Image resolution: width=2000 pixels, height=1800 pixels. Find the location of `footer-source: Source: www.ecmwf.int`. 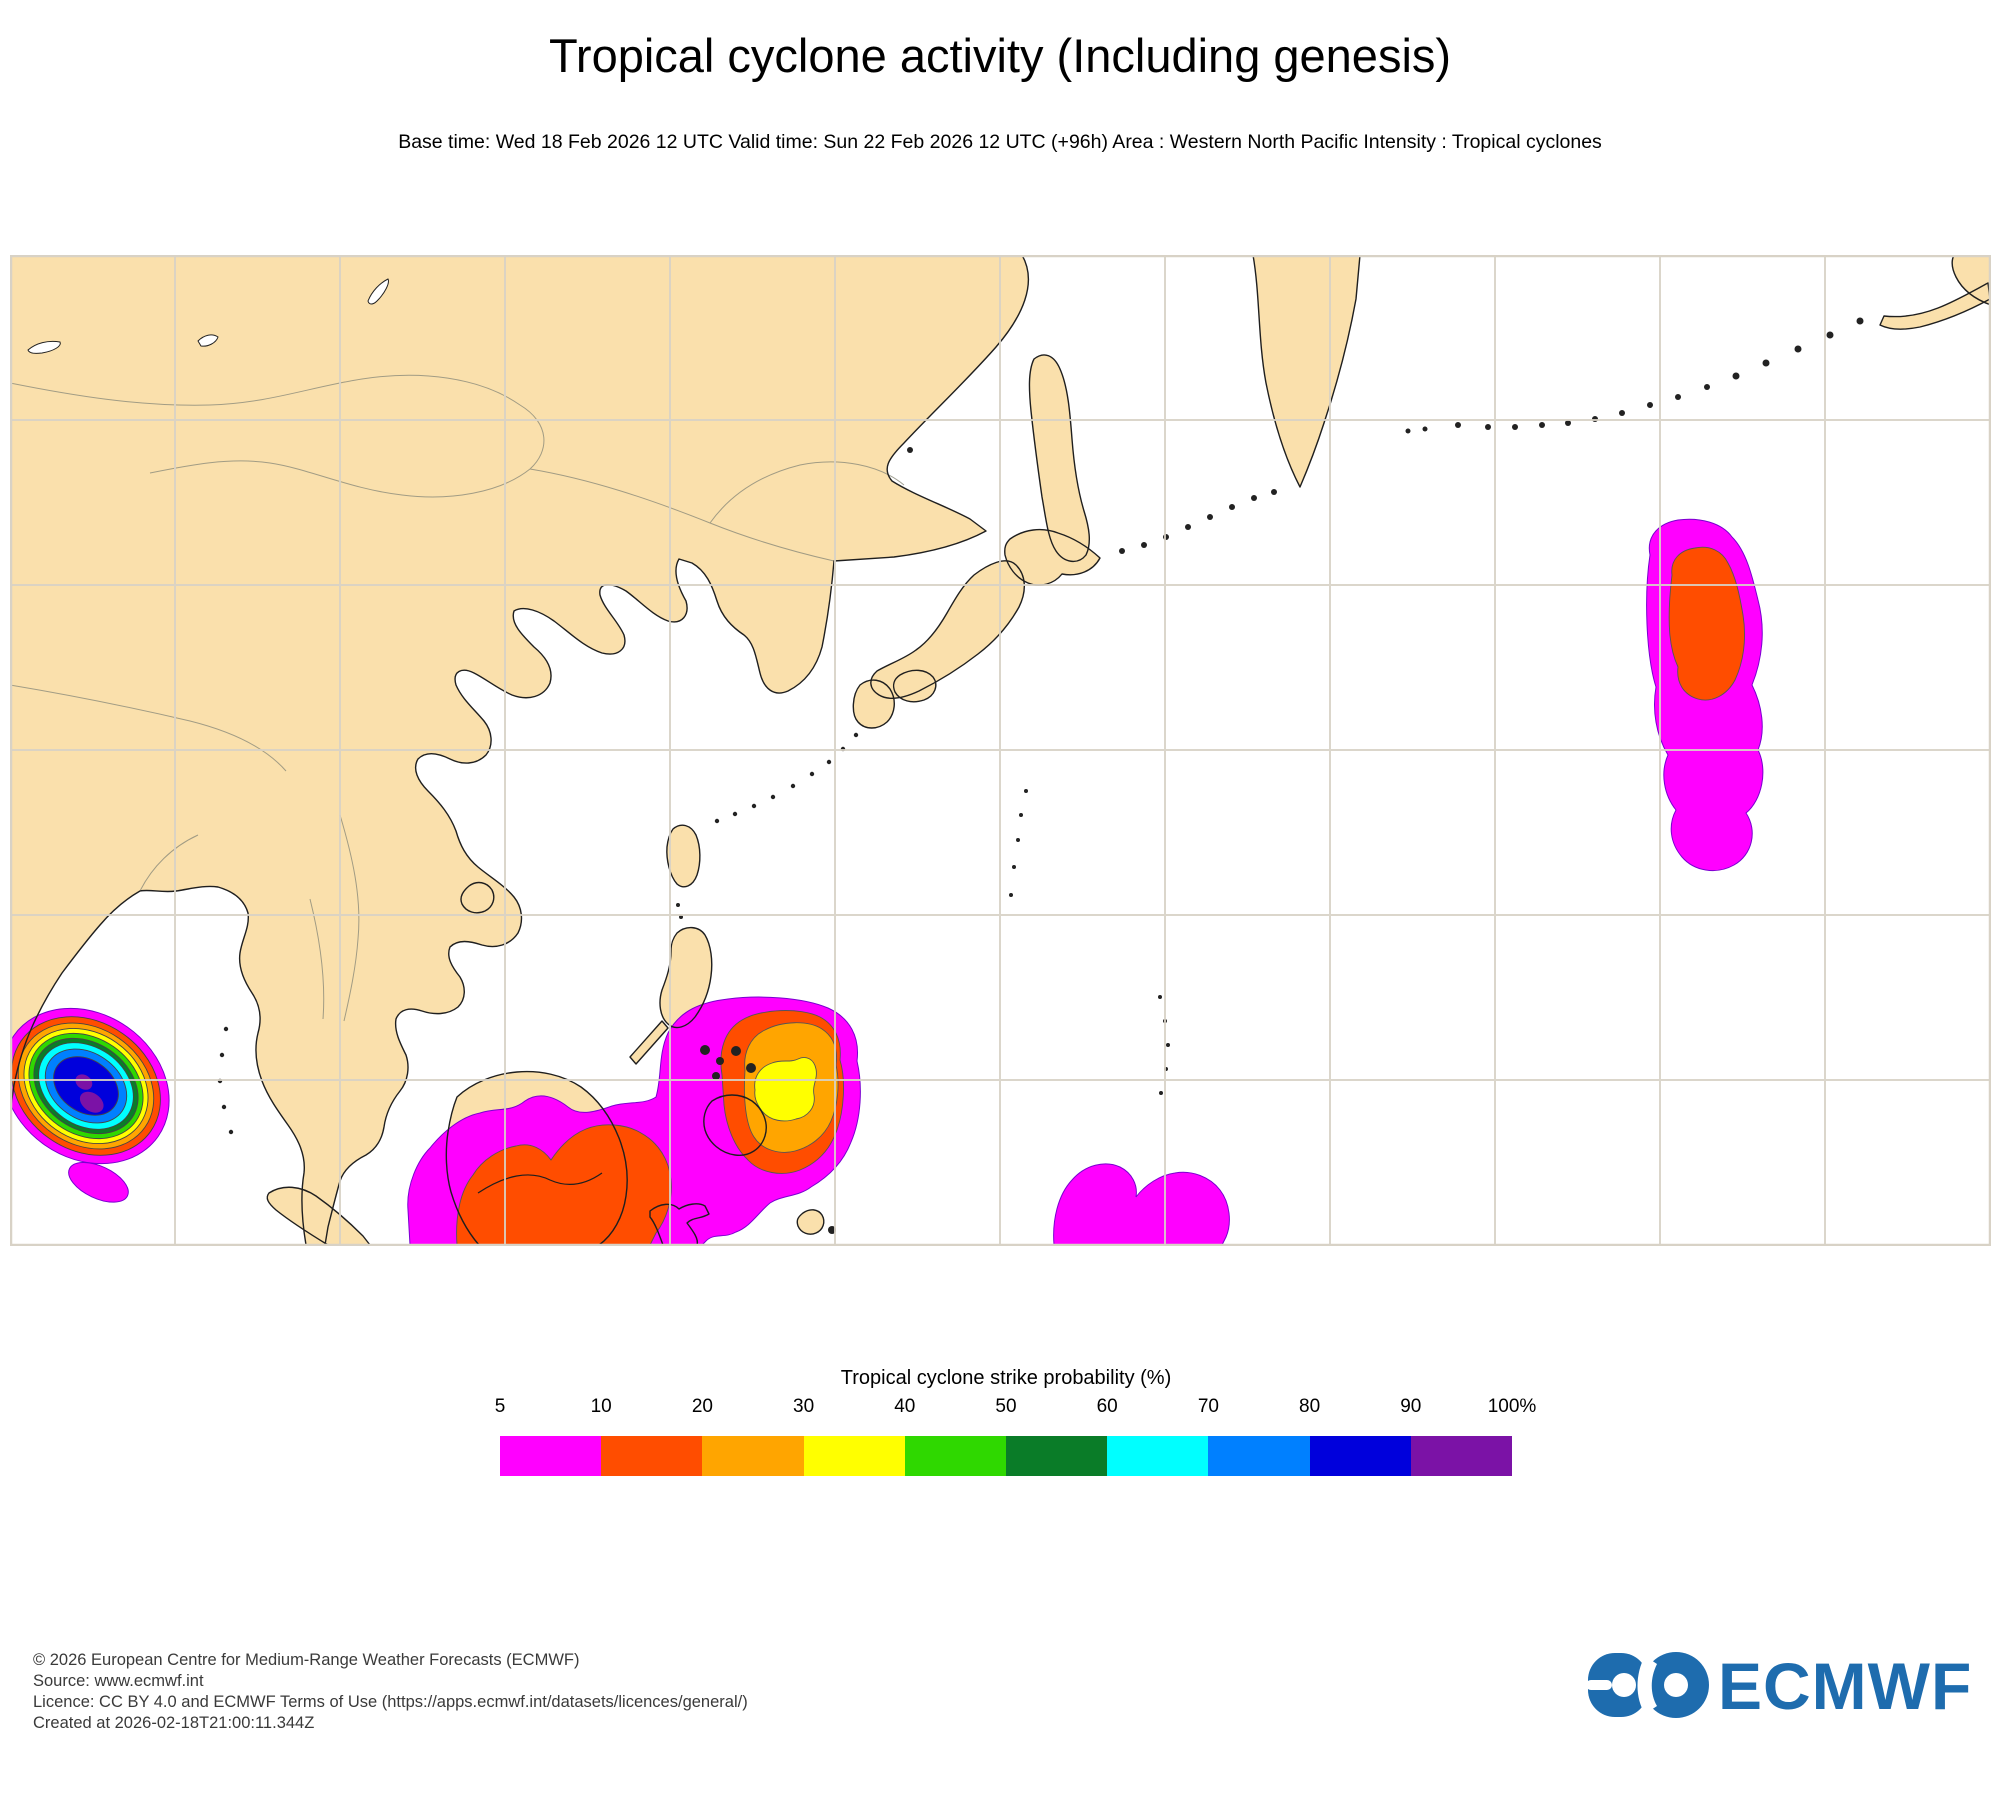

footer-source: Source: www.ecmwf.int is located at coordinates (118, 1681).